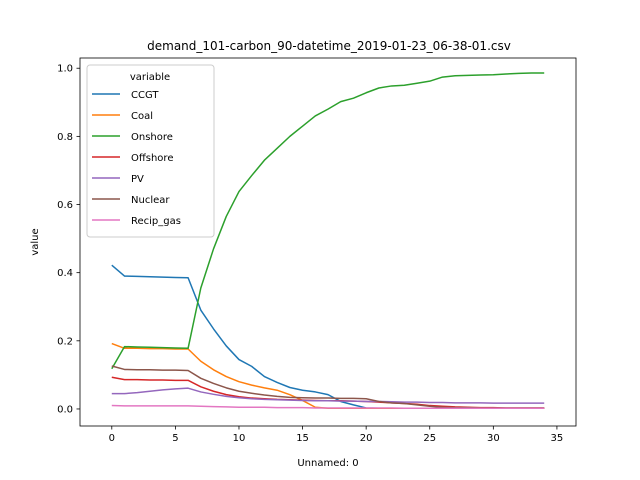 The image size is (640, 480). Describe the element at coordinates (175, 438) in the screenshot. I see `x-tick-label: 5` at that location.